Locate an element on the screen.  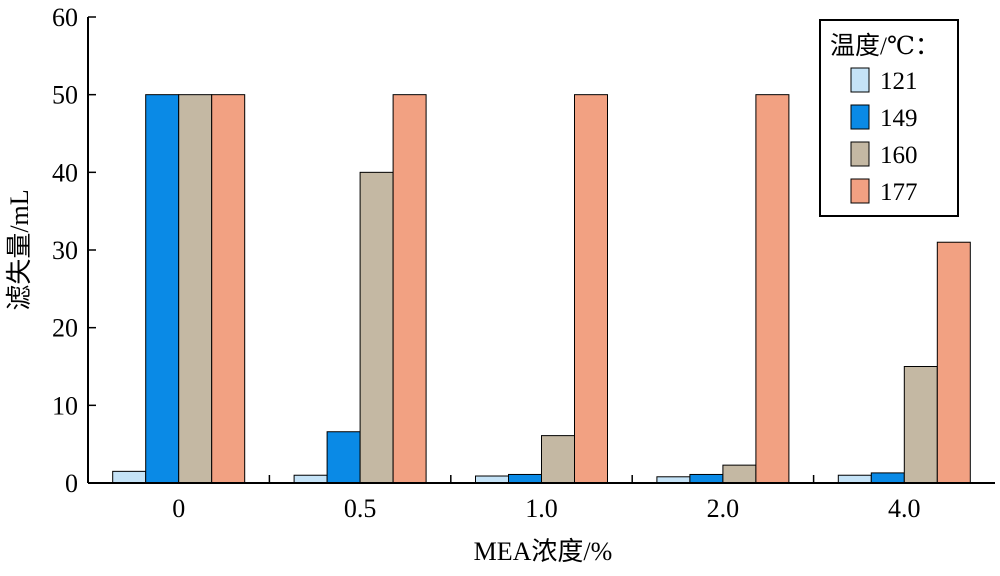
x-tick-label: 4.0 is located at coordinates (904, 508).